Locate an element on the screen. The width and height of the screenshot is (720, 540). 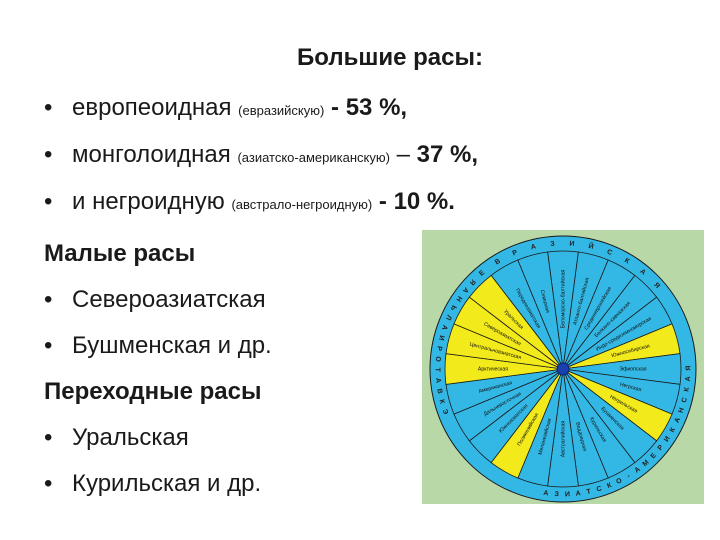
ring-label-asian-american: Т is located at coordinates (589, 492).